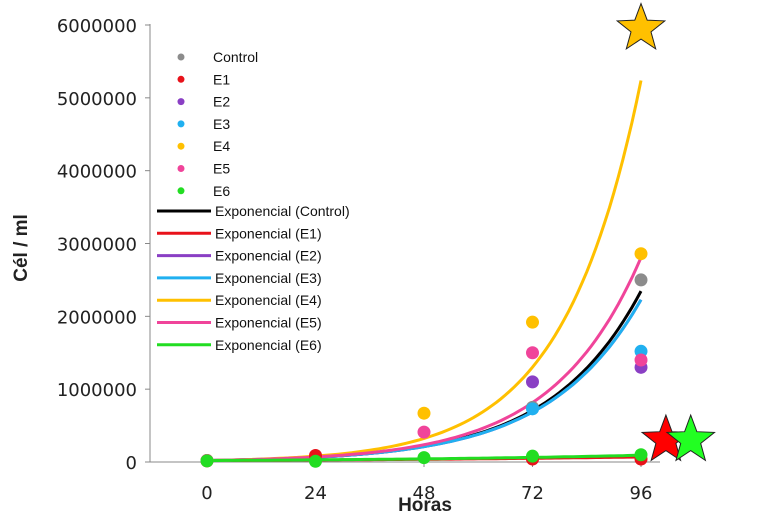 This screenshot has height=515, width=760. What do you see at coordinates (97, 172) in the screenshot?
I see `y-tick-label: 4000000` at bounding box center [97, 172].